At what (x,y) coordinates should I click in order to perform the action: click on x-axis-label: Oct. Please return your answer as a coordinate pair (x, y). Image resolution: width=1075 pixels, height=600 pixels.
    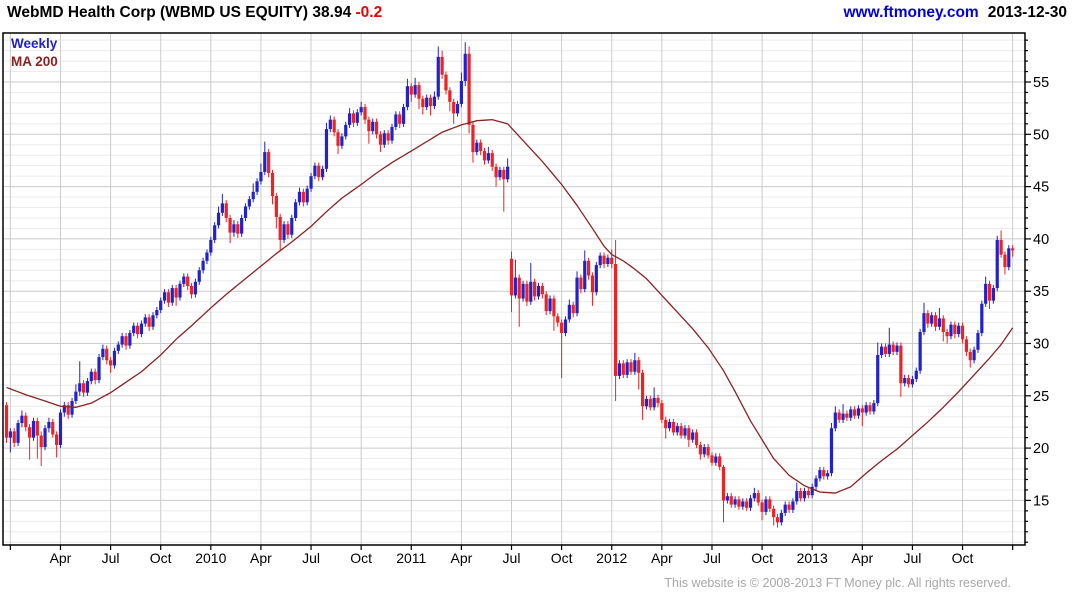
    Looking at the image, I should click on (361, 558).